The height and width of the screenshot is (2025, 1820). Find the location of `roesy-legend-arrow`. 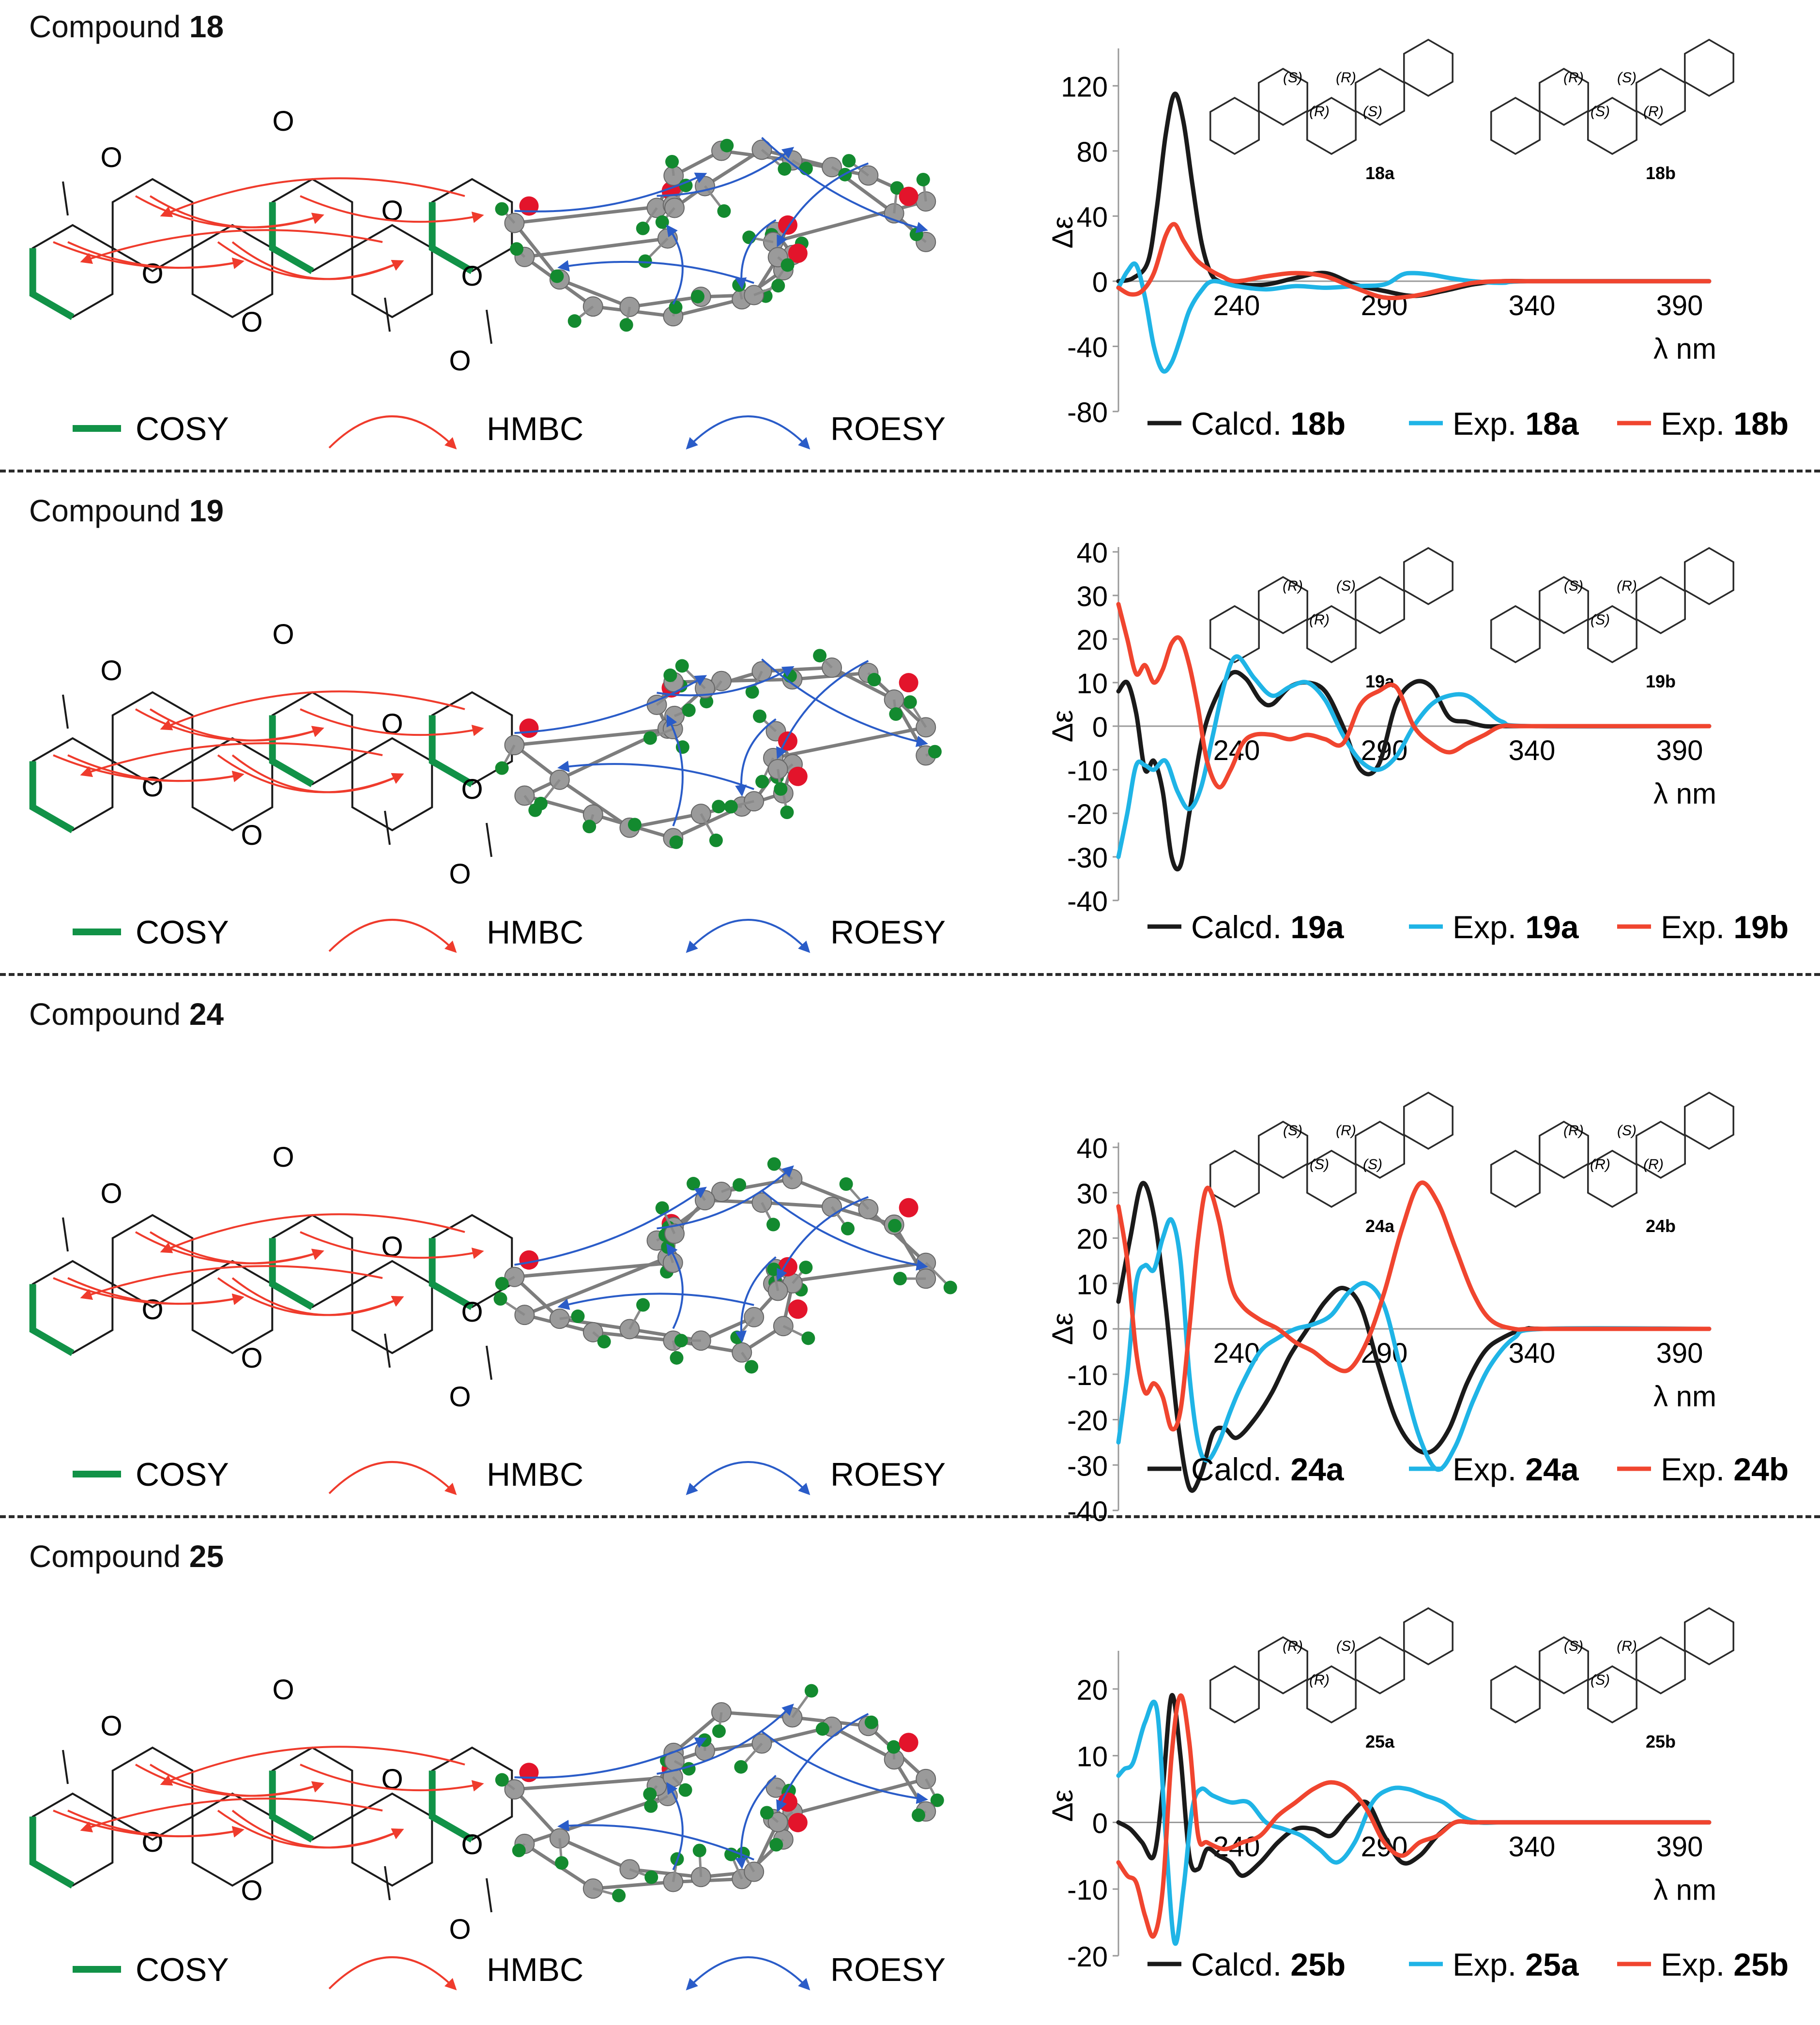

roesy-legend-arrow is located at coordinates (749, 1973).